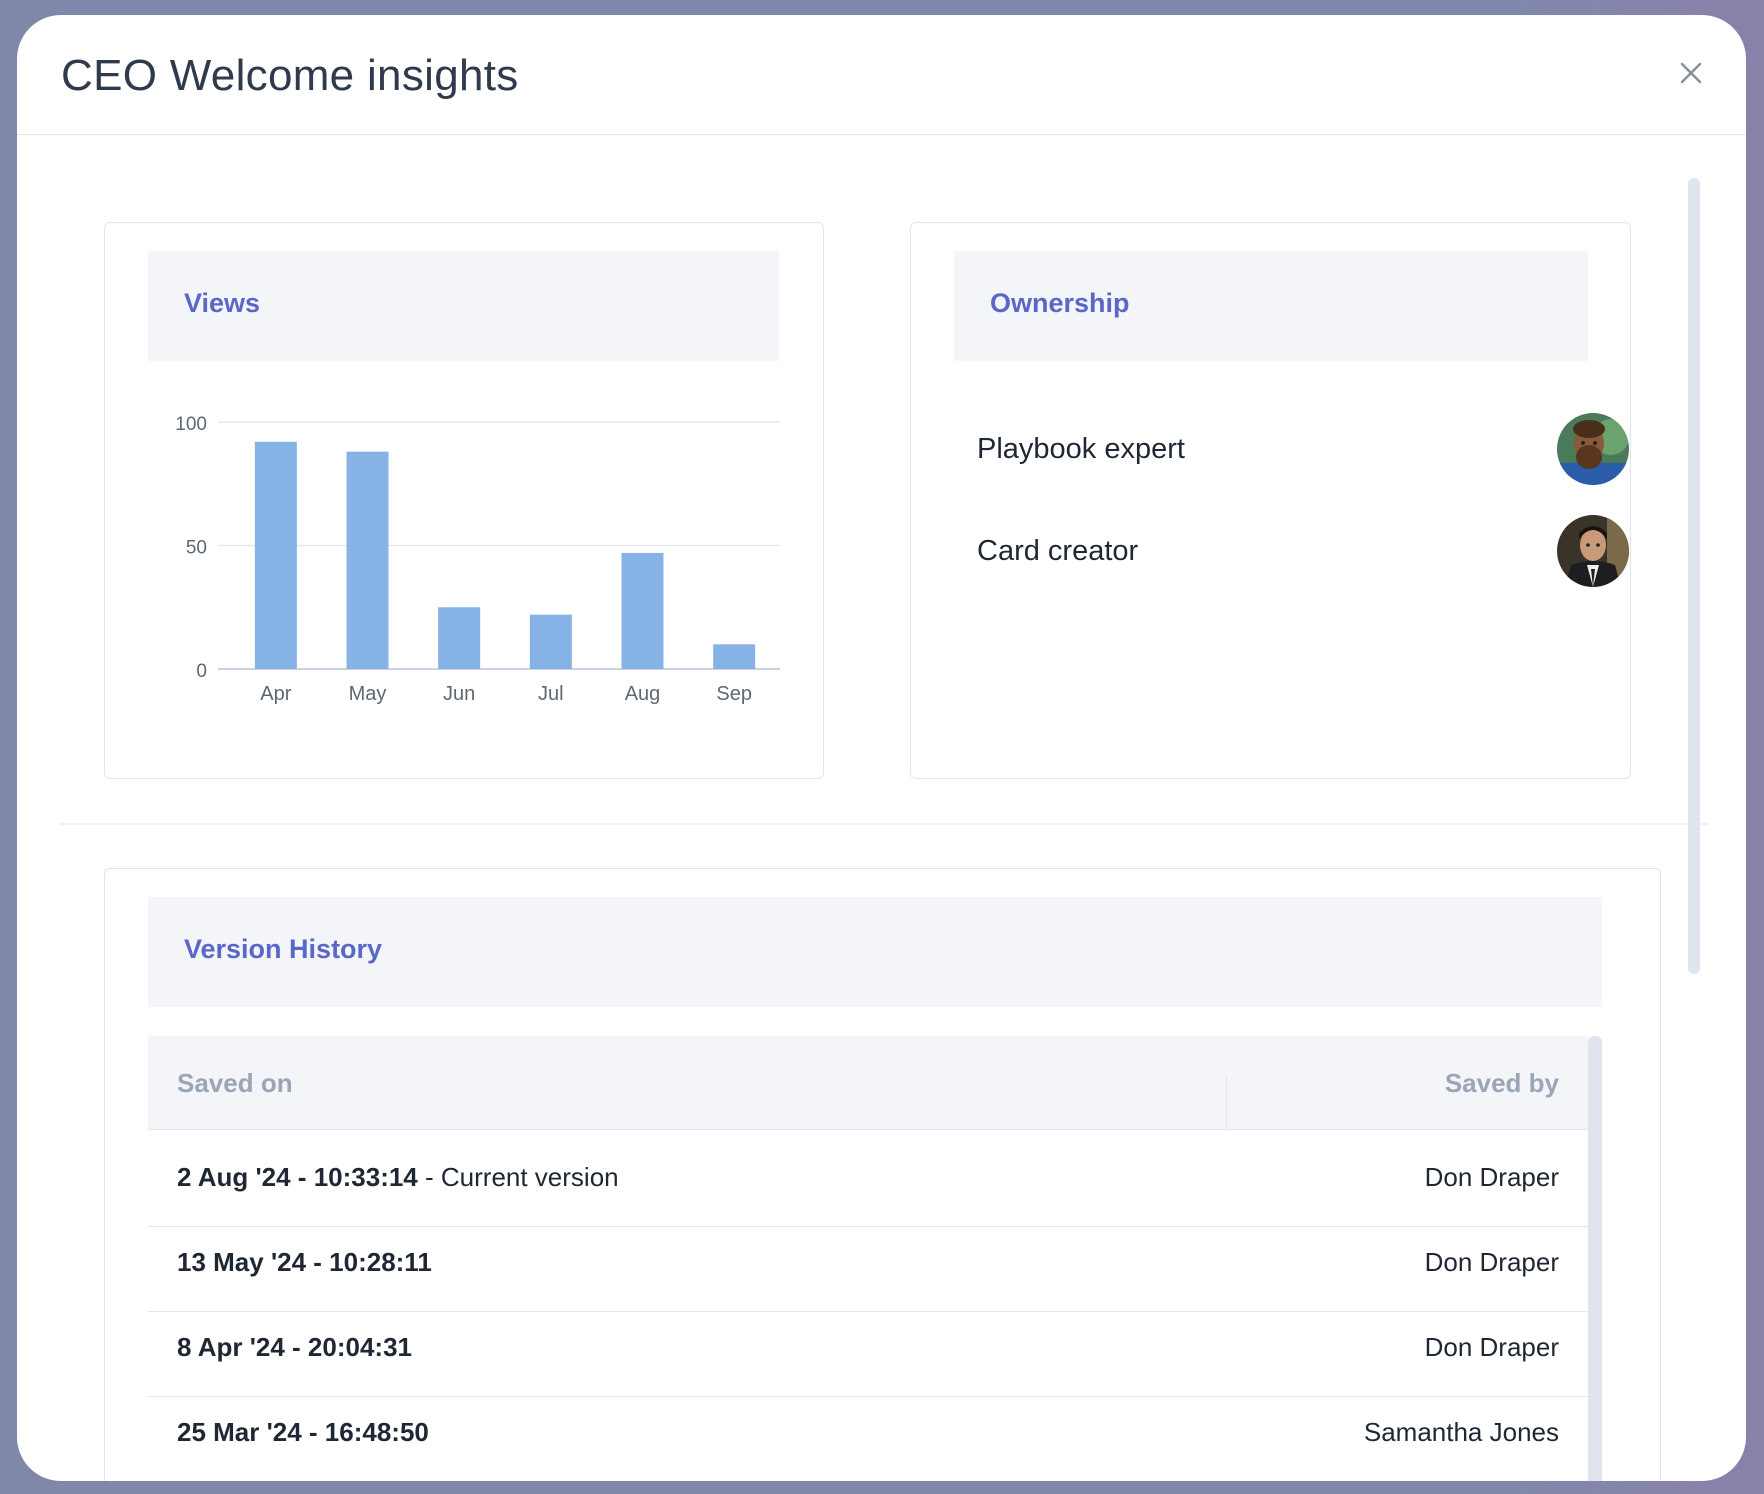 The height and width of the screenshot is (1494, 1764). What do you see at coordinates (1461, 1432) in the screenshot?
I see `saved-by-cell: Samantha Jones` at bounding box center [1461, 1432].